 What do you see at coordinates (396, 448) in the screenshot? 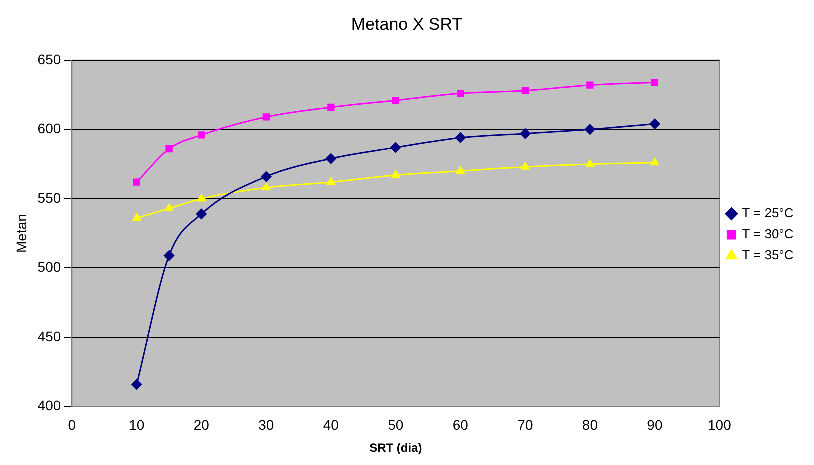
I see `x-axis-title: SRT (dia)` at bounding box center [396, 448].